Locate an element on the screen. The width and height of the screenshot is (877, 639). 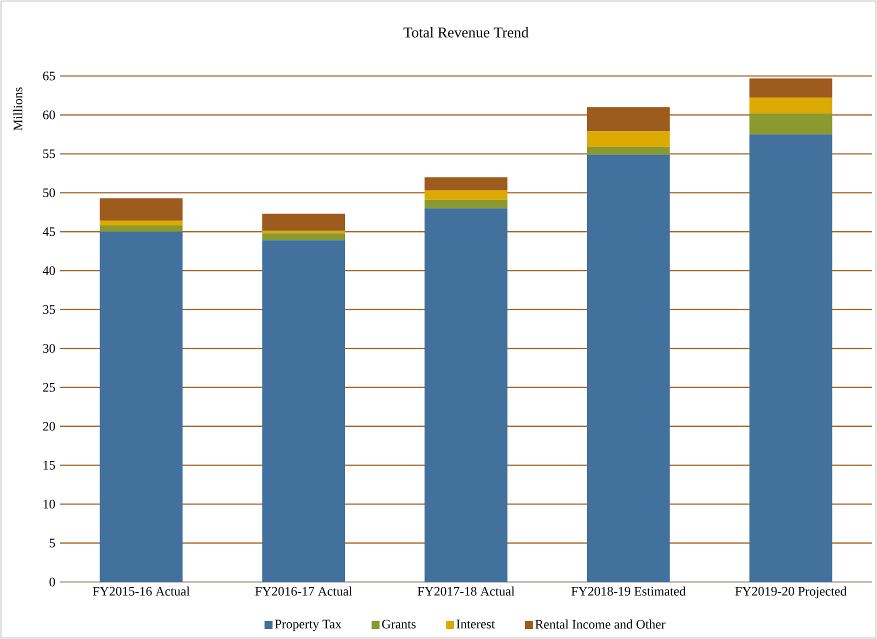
y-tick-label: 30 is located at coordinates (49, 348).